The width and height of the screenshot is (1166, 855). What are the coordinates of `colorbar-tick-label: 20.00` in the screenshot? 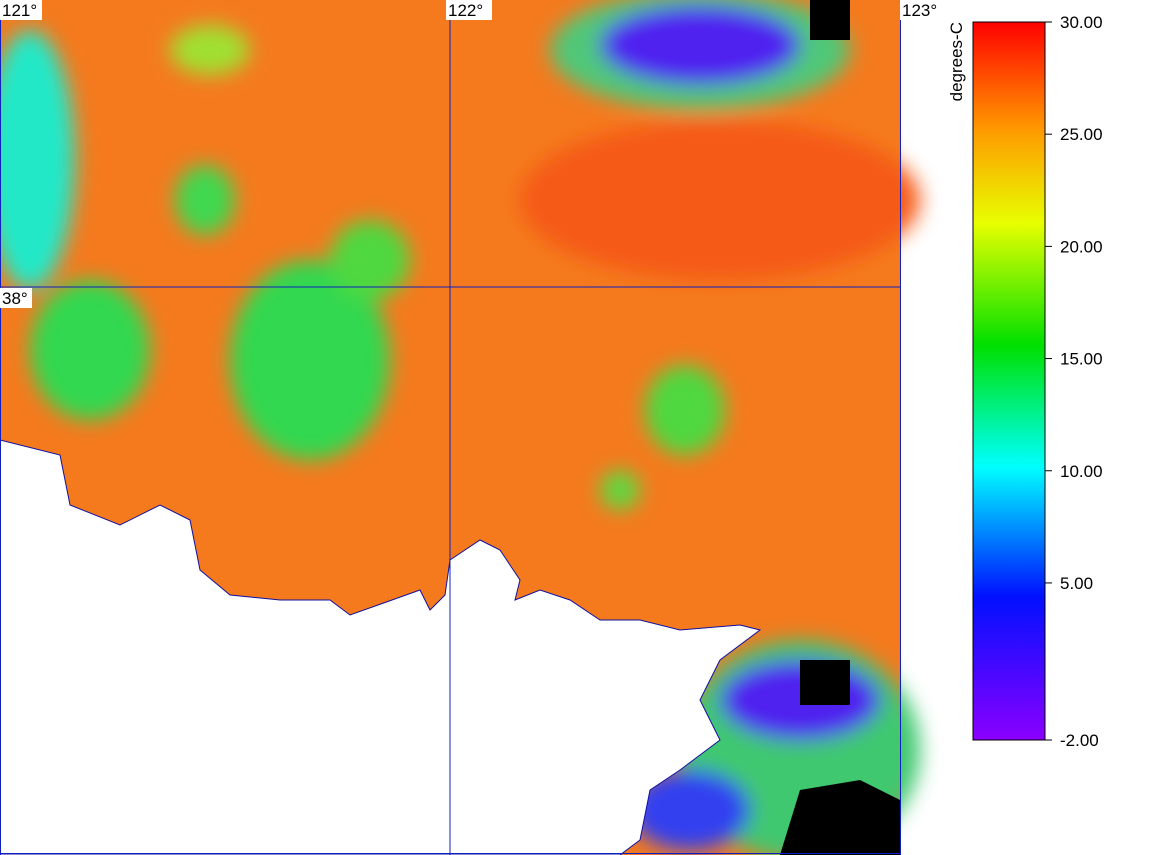 It's located at (1081, 246).